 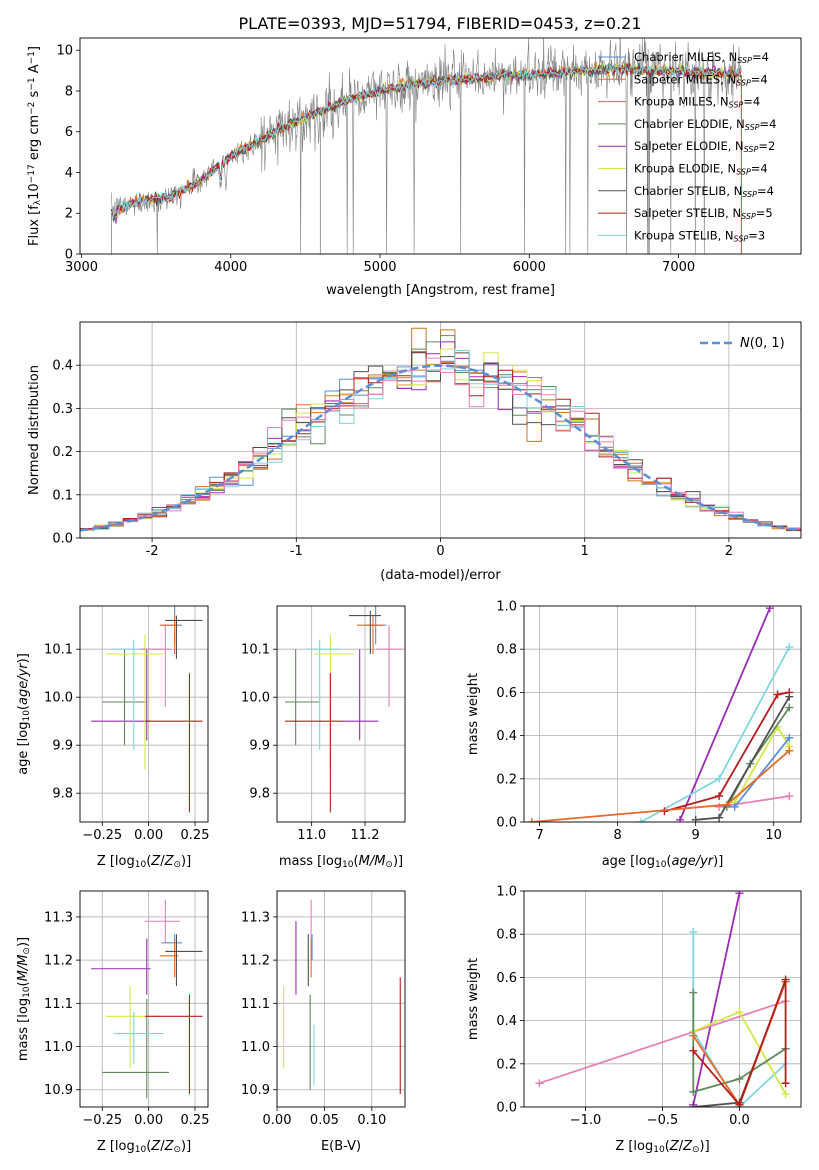 What do you see at coordinates (729, 551) in the screenshot?
I see `x-tick-label: 2` at bounding box center [729, 551].